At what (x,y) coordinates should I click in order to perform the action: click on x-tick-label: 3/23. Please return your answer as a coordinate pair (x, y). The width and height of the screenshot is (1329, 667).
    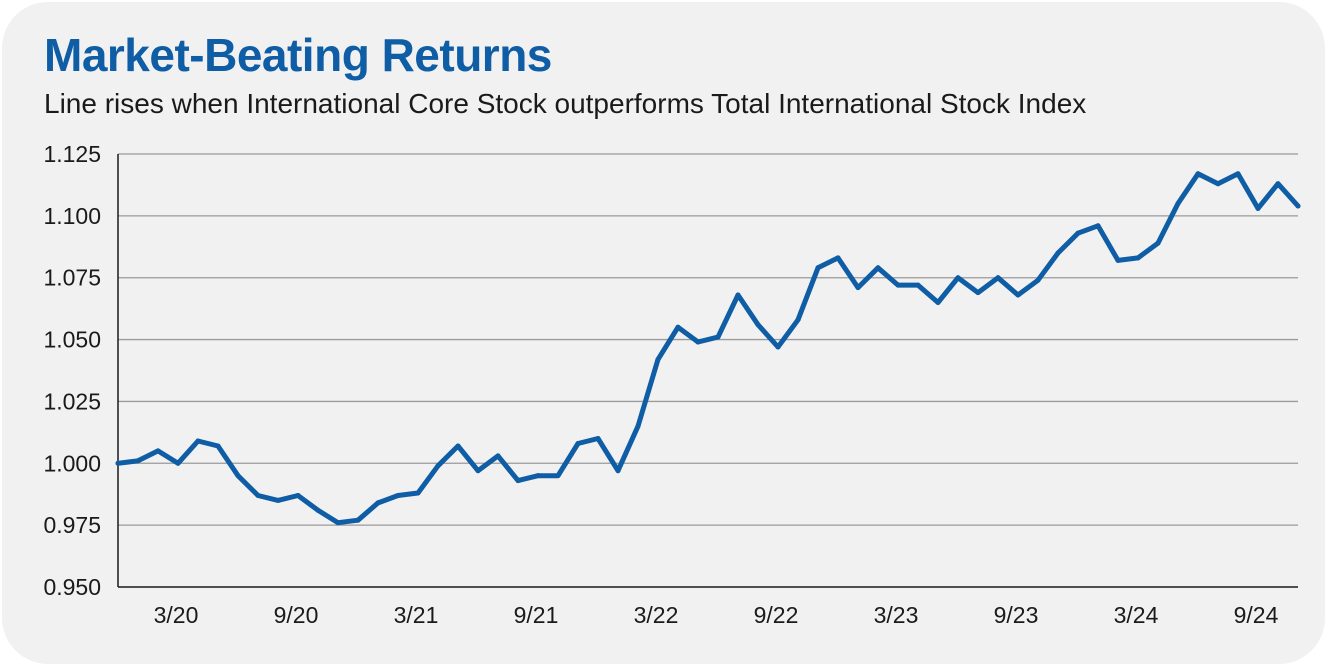
    Looking at the image, I should click on (896, 615).